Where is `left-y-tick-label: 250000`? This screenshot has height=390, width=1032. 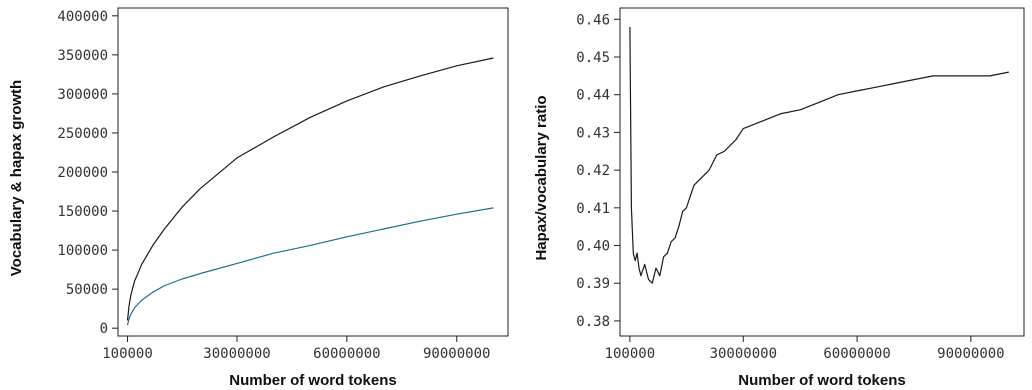
left-y-tick-label: 250000 is located at coordinates (82, 134).